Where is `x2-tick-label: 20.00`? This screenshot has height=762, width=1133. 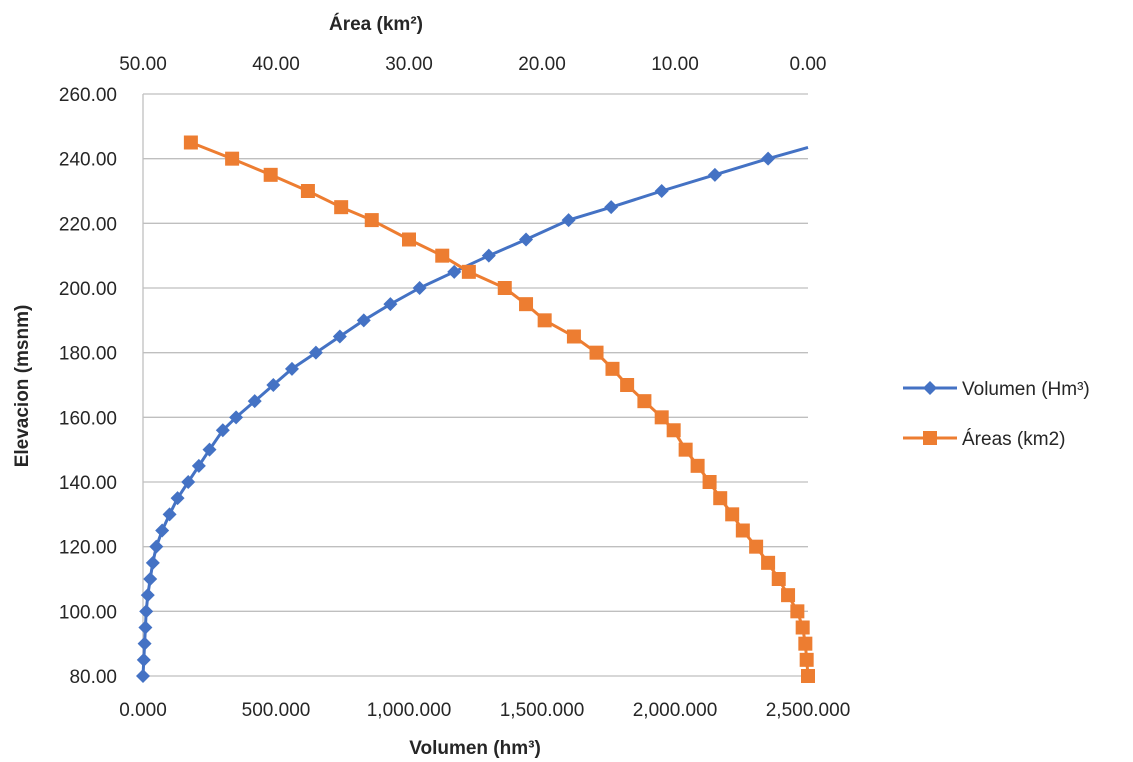
x2-tick-label: 20.00 is located at coordinates (542, 64).